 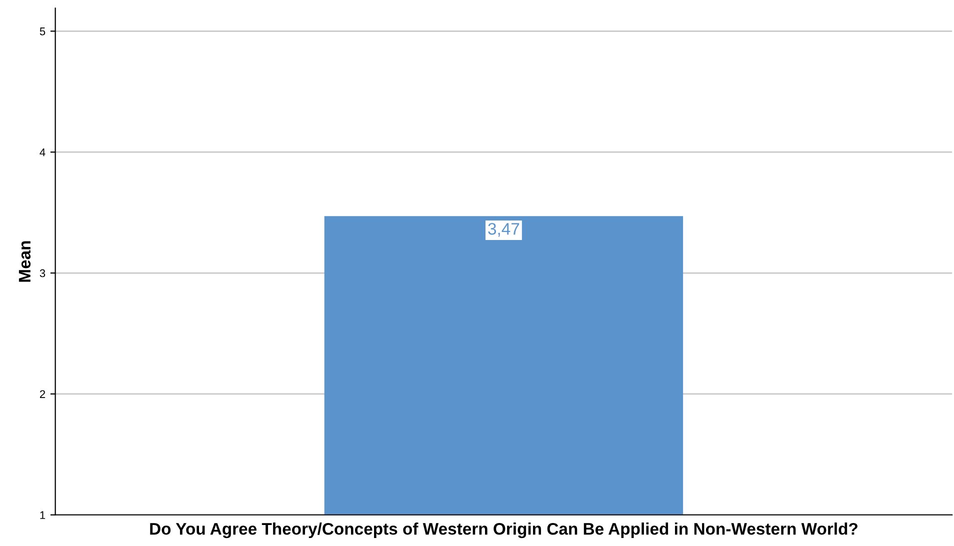 I want to click on y-tick-label: 4, so click(x=43, y=152).